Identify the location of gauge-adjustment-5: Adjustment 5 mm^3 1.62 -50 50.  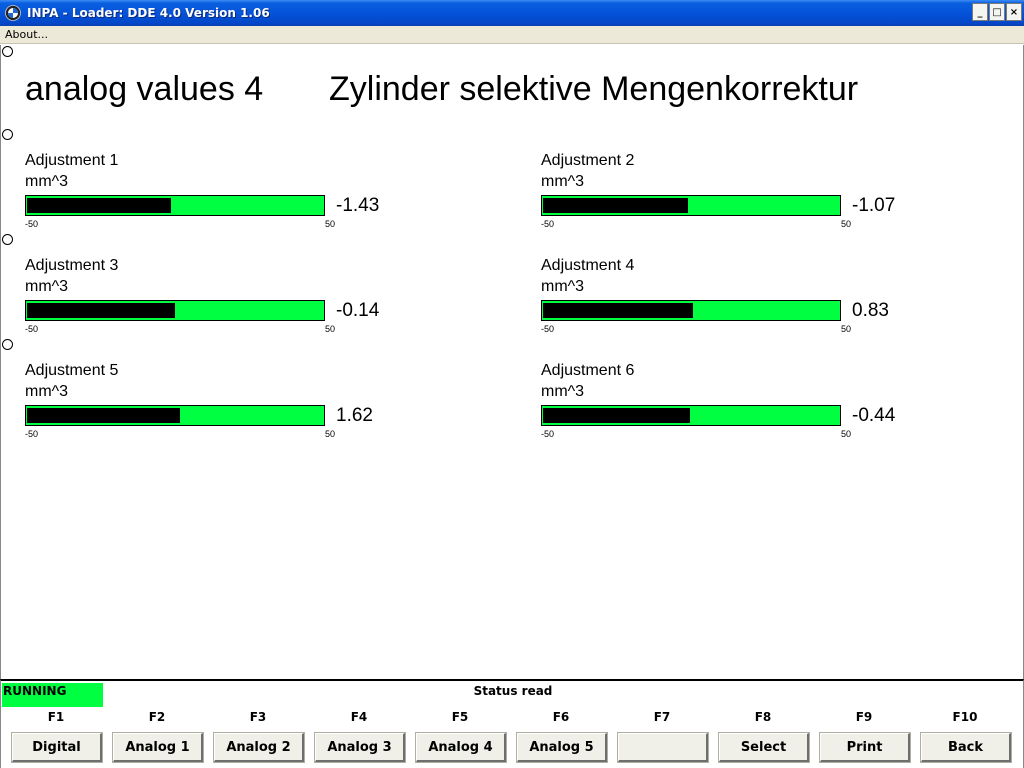
(235, 407).